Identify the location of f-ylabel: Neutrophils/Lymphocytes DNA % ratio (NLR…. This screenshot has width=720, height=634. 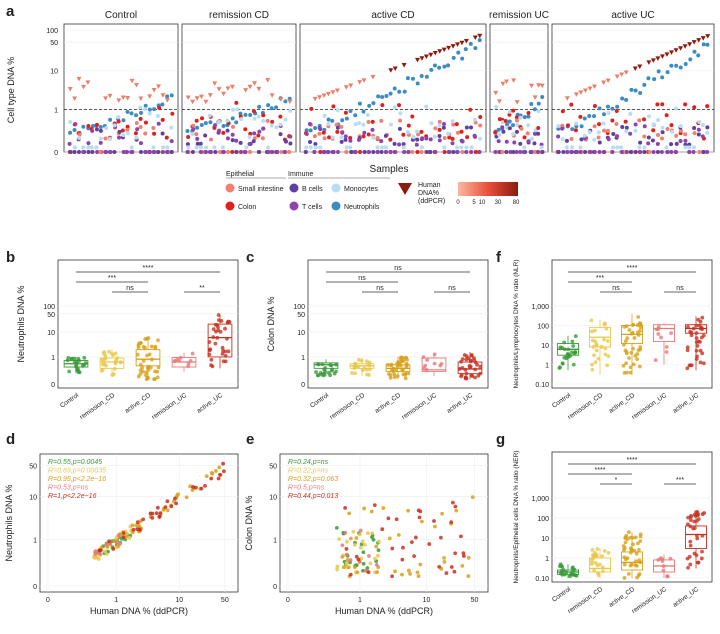
(516, 323).